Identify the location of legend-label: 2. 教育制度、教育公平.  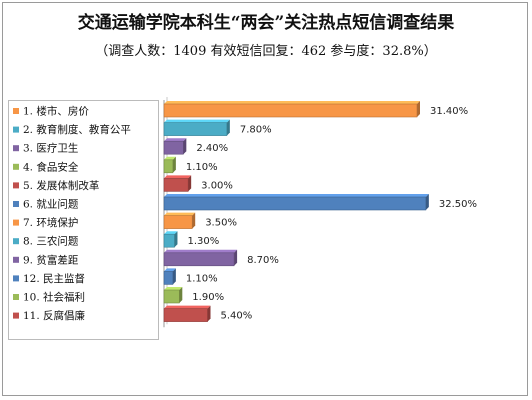
(77, 129).